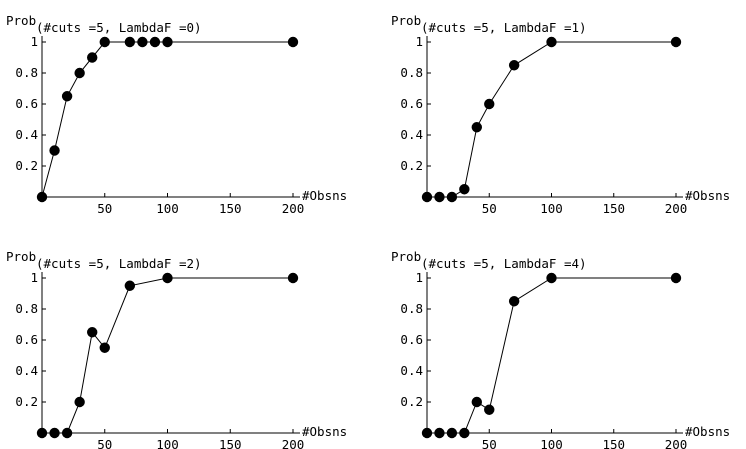  Describe the element at coordinates (119, 27) in the screenshot. I see `chart-title: (#cuts =5, LambdaF =0)` at that location.